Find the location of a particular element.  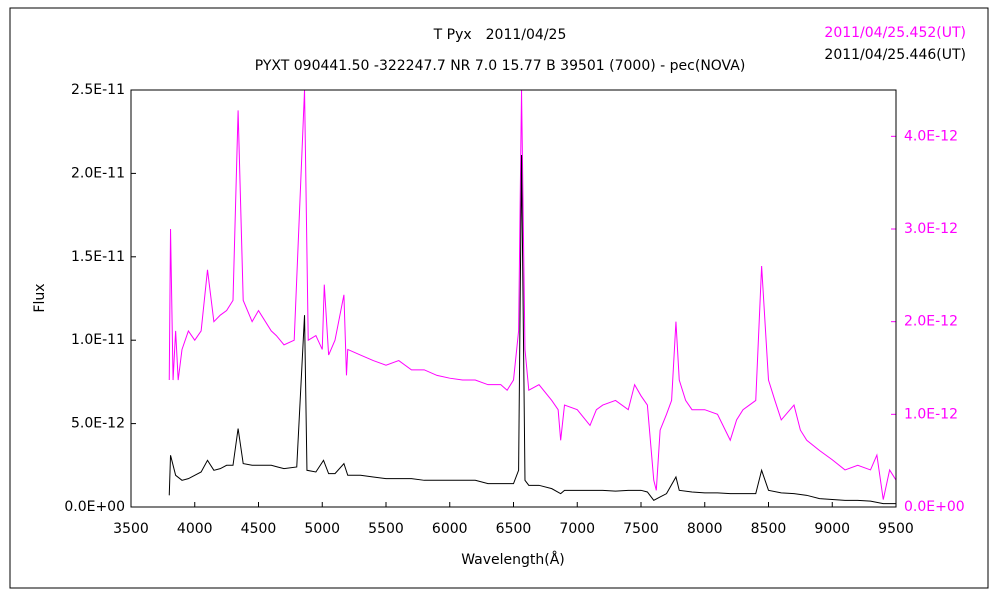

legend-entry: 2011/04/25.452(UT) is located at coordinates (895, 33).